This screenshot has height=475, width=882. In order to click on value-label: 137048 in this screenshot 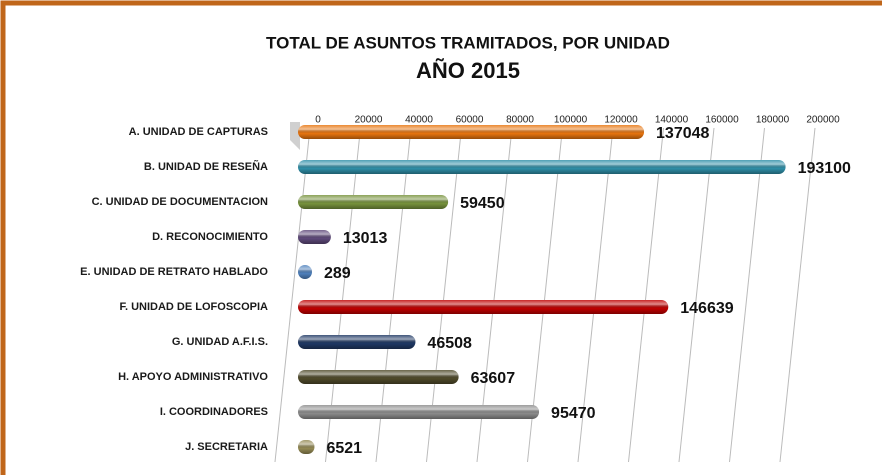, I will do `click(682, 133)`.